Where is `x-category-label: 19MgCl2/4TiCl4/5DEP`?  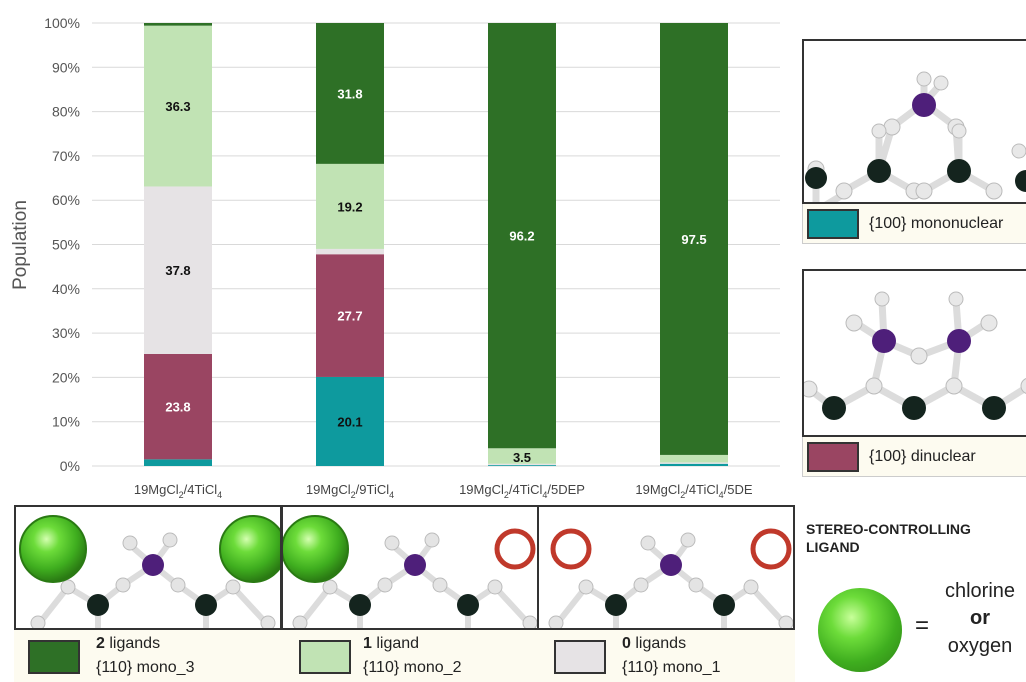 x-category-label: 19MgCl2/4TiCl4/5DEP is located at coordinates (522, 491).